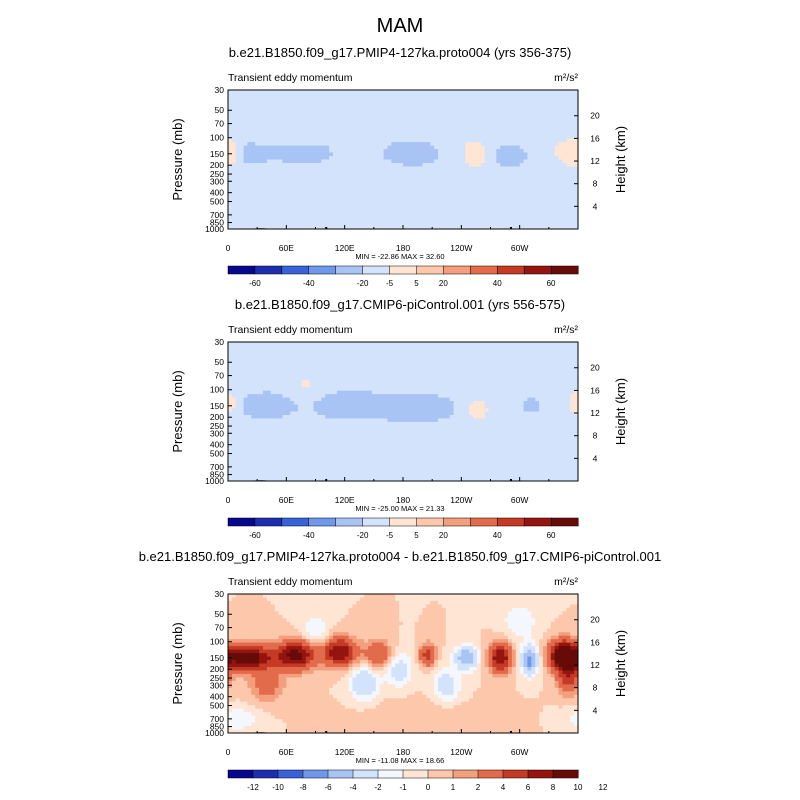 Image resolution: width=800 pixels, height=800 pixels. I want to click on variable-label: Transient eddy momentum, so click(290, 330).